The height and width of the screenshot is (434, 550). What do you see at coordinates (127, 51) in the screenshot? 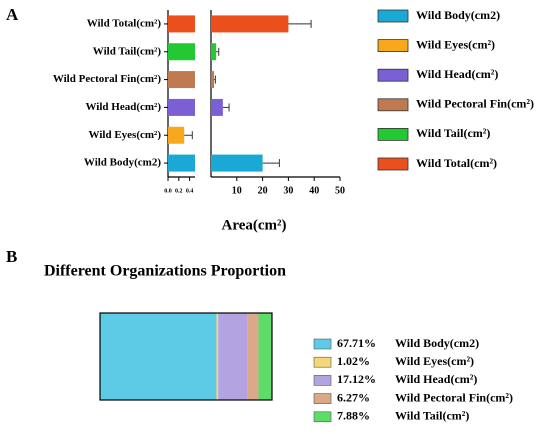
I see `y-tick-label: Wild Tail(cm²)` at bounding box center [127, 51].